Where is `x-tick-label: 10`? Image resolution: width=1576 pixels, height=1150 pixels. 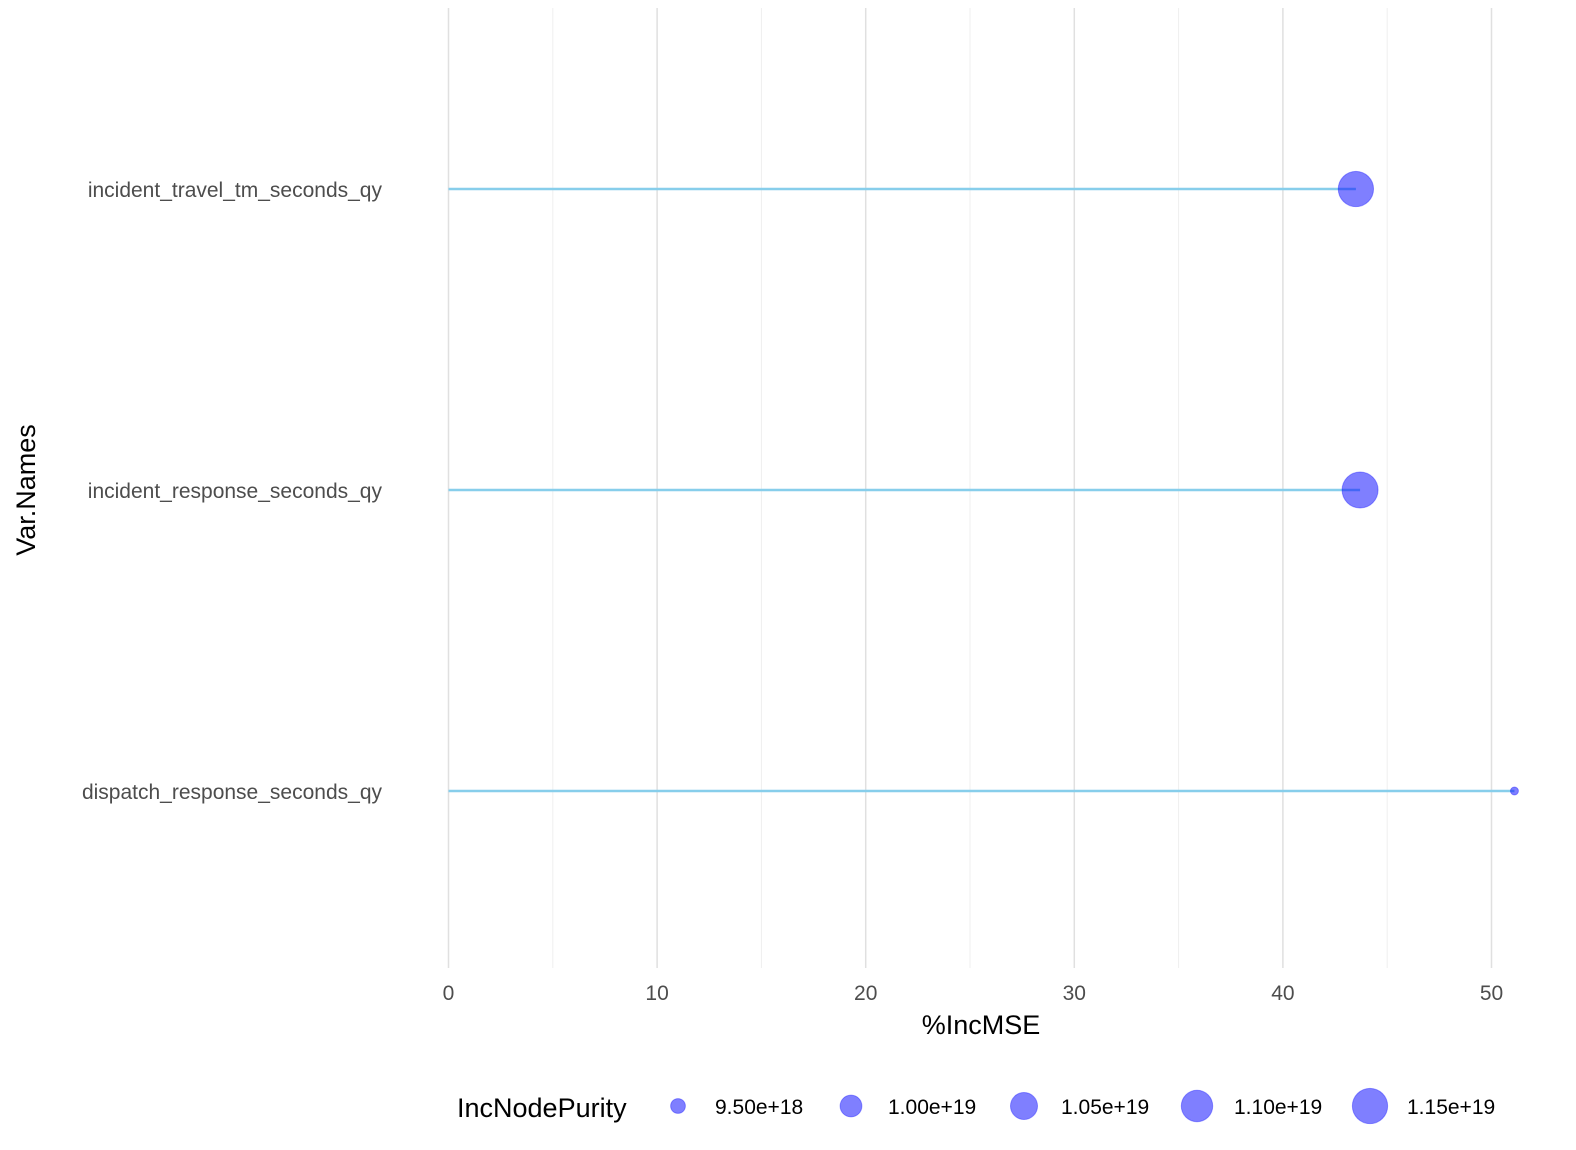
x-tick-label: 10 is located at coordinates (656, 993).